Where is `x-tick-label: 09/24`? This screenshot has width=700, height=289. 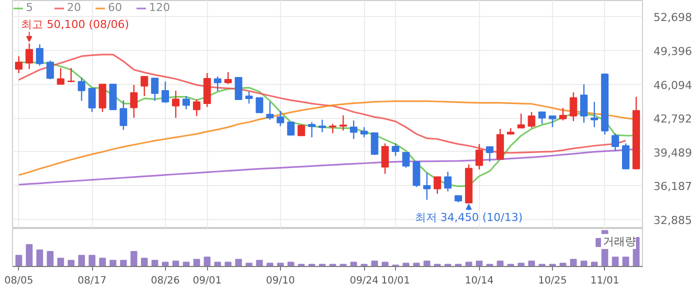 x-tick-label: 09/24 is located at coordinates (364, 281).